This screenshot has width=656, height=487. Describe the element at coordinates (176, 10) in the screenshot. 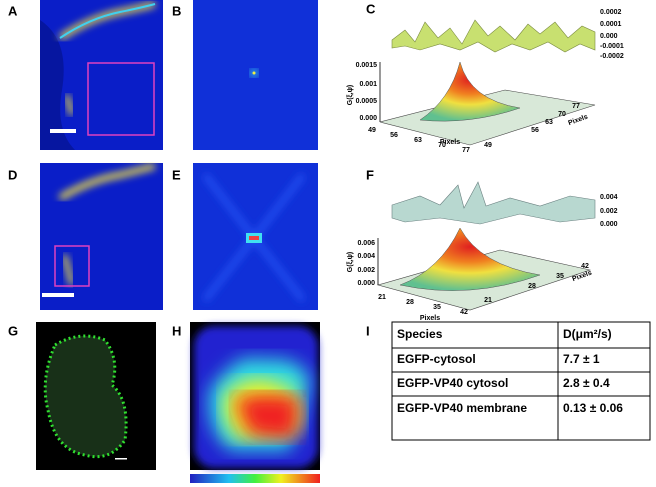

I see `panel-label: B` at that location.